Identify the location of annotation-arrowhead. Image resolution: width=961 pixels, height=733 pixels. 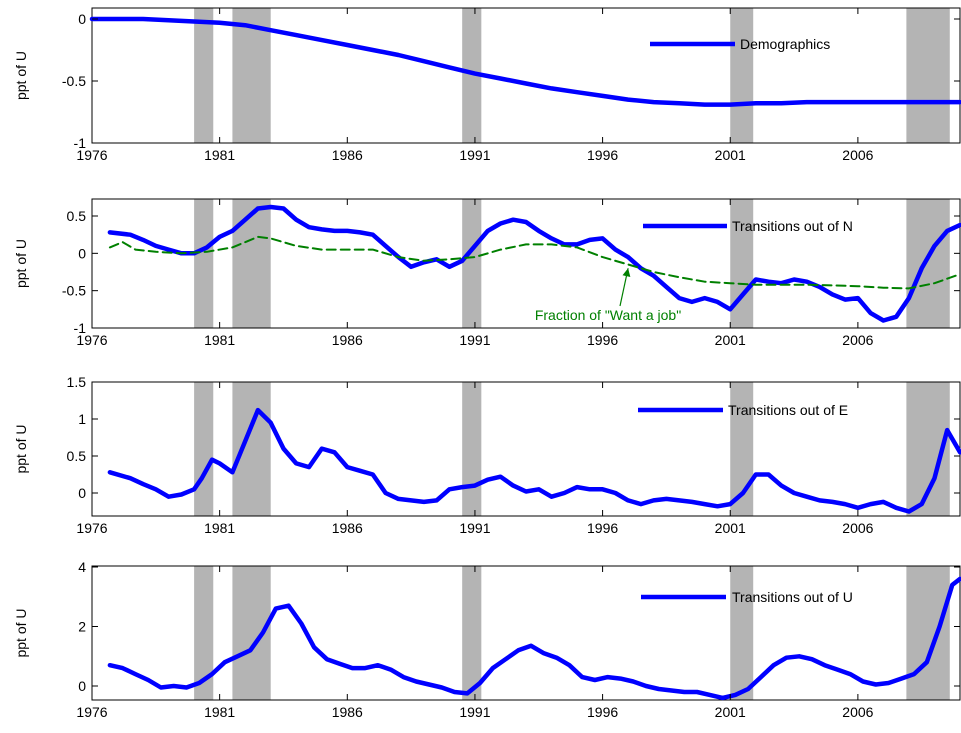
(626, 272).